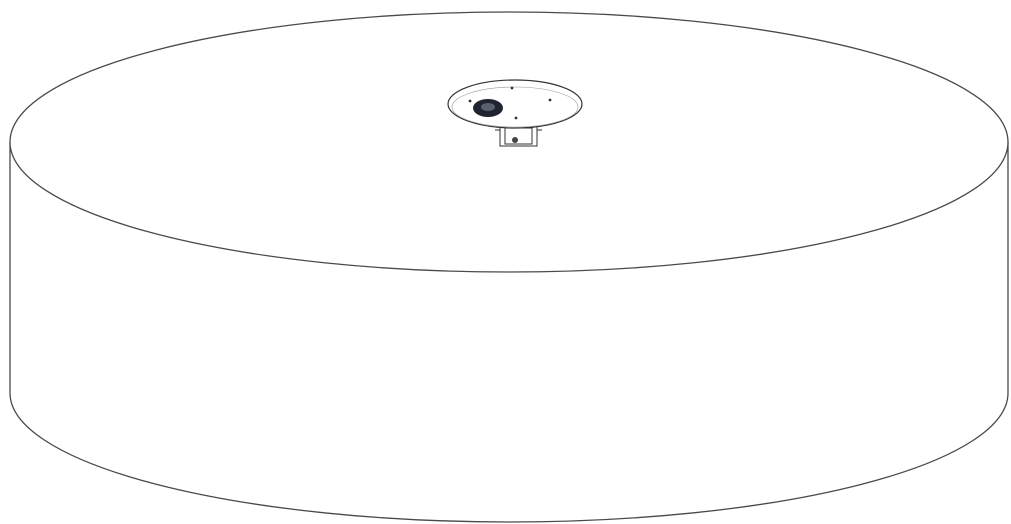  What do you see at coordinates (488, 107) in the screenshot?
I see `connector-core` at bounding box center [488, 107].